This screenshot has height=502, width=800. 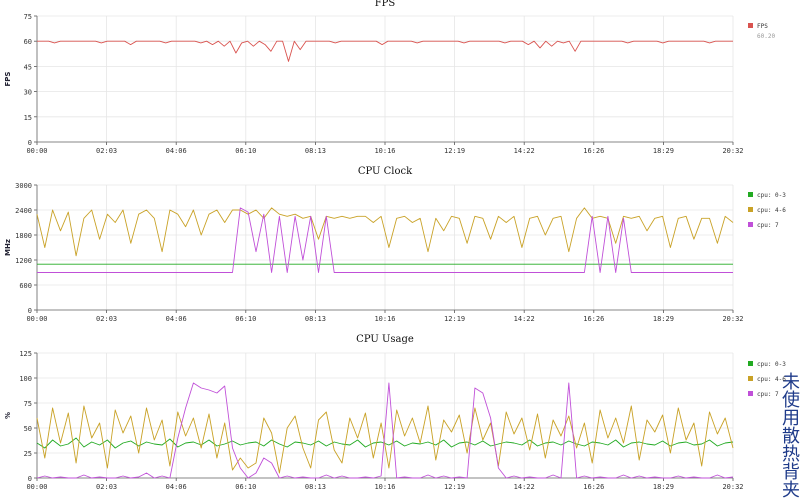 What do you see at coordinates (28, 42) in the screenshot?
I see `y-tick-label: 60` at bounding box center [28, 42].